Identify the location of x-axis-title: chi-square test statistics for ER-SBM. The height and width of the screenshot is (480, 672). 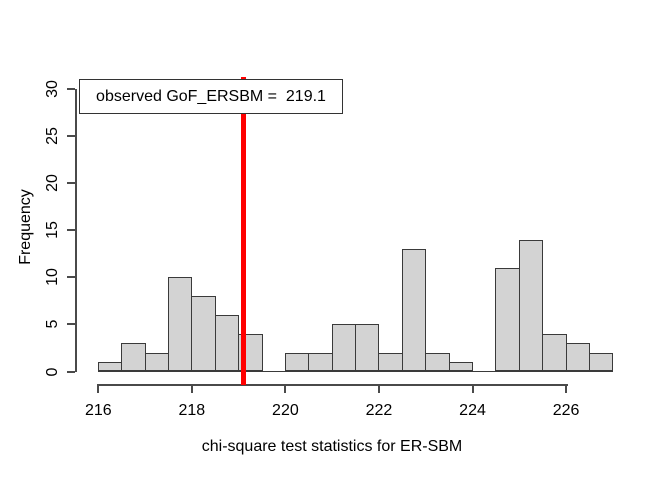
(332, 446).